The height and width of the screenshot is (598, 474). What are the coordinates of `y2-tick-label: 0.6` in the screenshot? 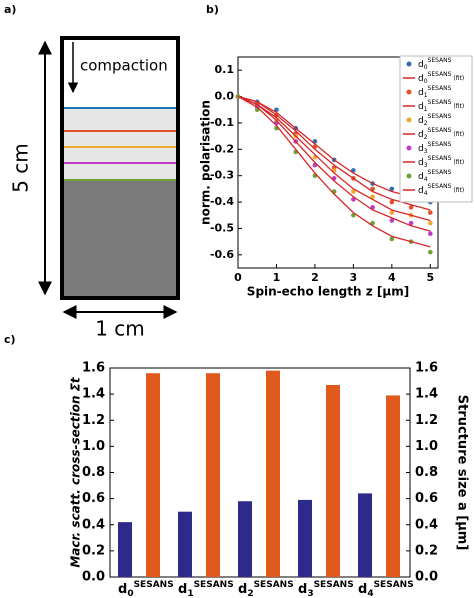 It's located at (426, 498).